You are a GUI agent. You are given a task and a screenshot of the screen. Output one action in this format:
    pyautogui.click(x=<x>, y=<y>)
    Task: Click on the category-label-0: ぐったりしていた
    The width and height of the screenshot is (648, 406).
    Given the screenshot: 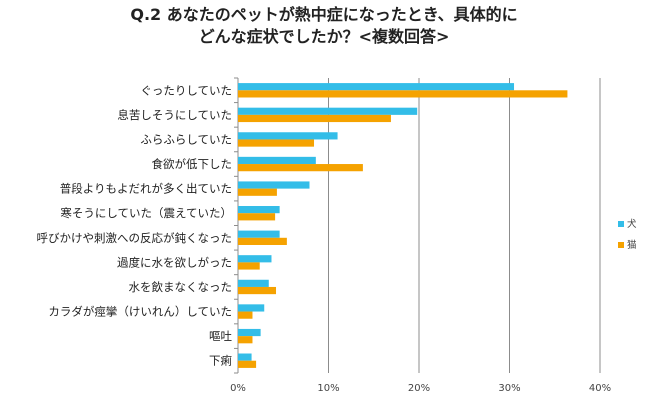 What is the action you would take?
    pyautogui.click(x=186, y=90)
    